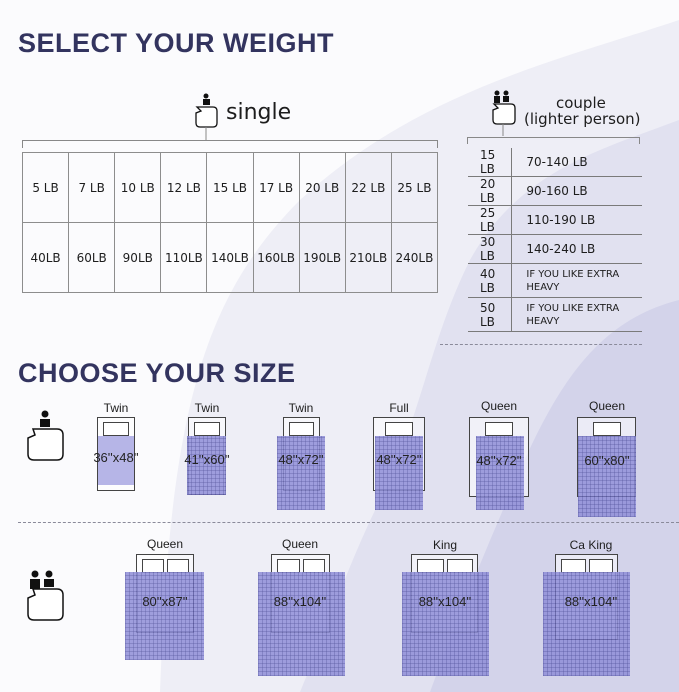 The width and height of the screenshot is (679, 692). What do you see at coordinates (581, 103) in the screenshot?
I see `couple-label: couple` at bounding box center [581, 103].